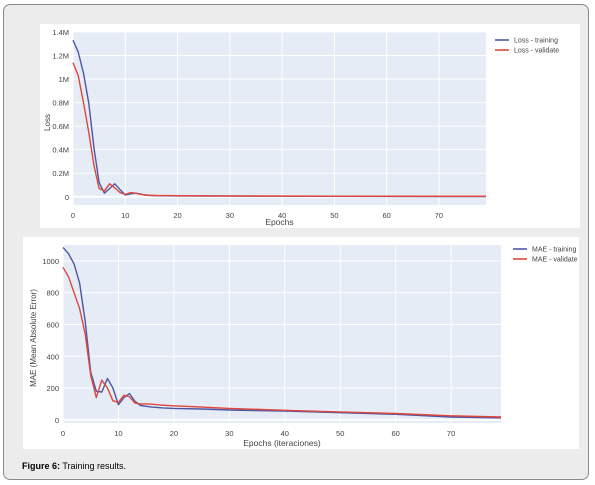  I want to click on loss-x-tick-label: 70, so click(439, 215).